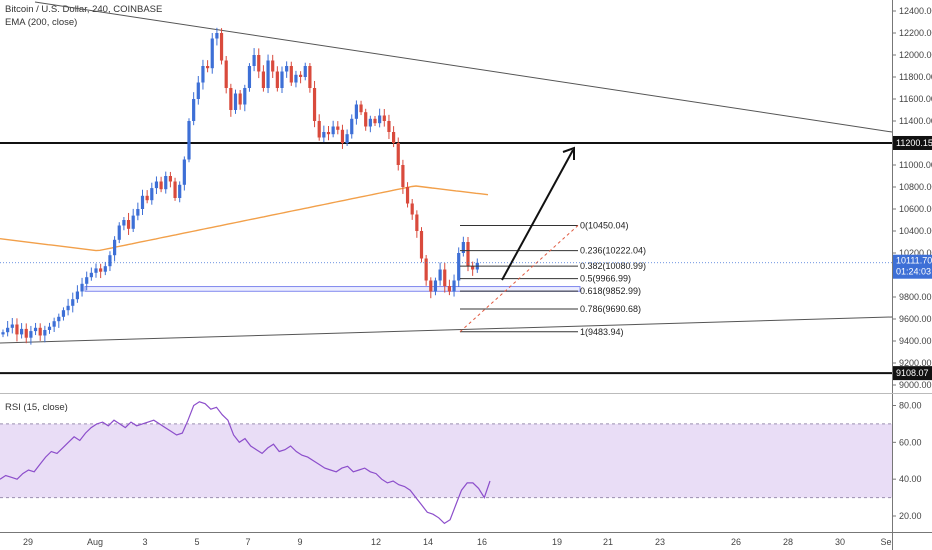 This screenshot has height=550, width=932. I want to click on price-tick-label: 12400.00, so click(915, 11).